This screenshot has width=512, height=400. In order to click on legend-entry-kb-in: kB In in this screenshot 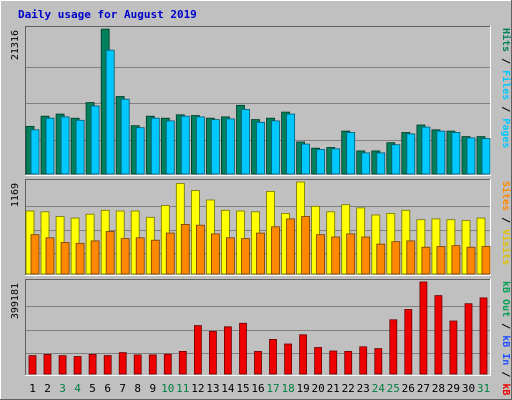, I will do `click(505, 350)`.